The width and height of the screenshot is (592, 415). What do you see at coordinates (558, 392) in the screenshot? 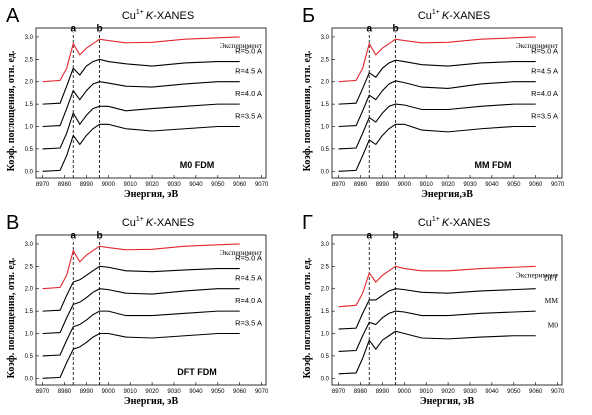
I see `x-tick-label: 9070` at bounding box center [558, 392].